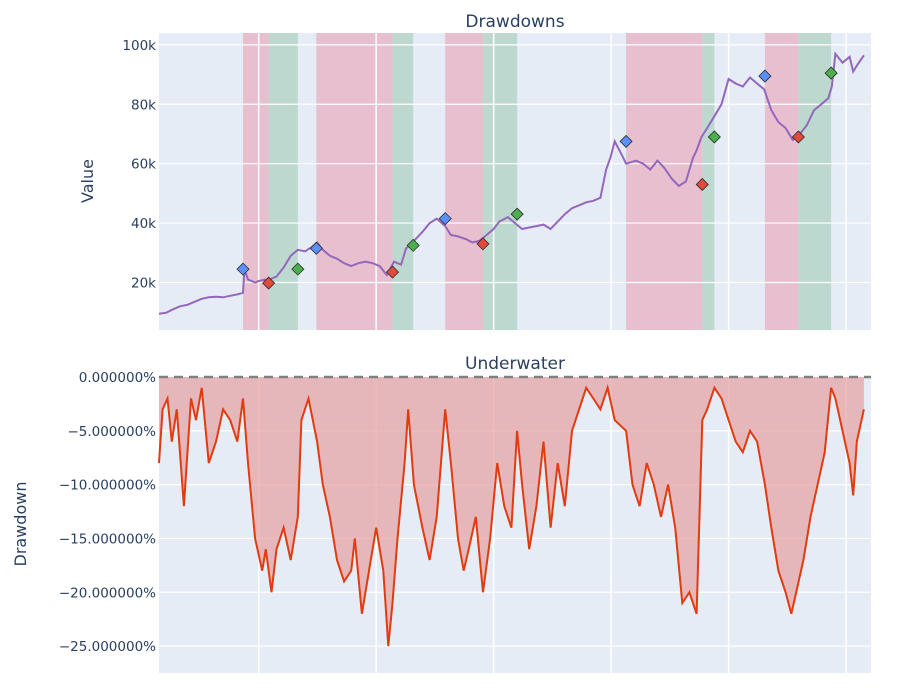 This screenshot has height=693, width=899. What do you see at coordinates (117, 378) in the screenshot?
I see `y-tick-label: 0.000000%` at bounding box center [117, 378].